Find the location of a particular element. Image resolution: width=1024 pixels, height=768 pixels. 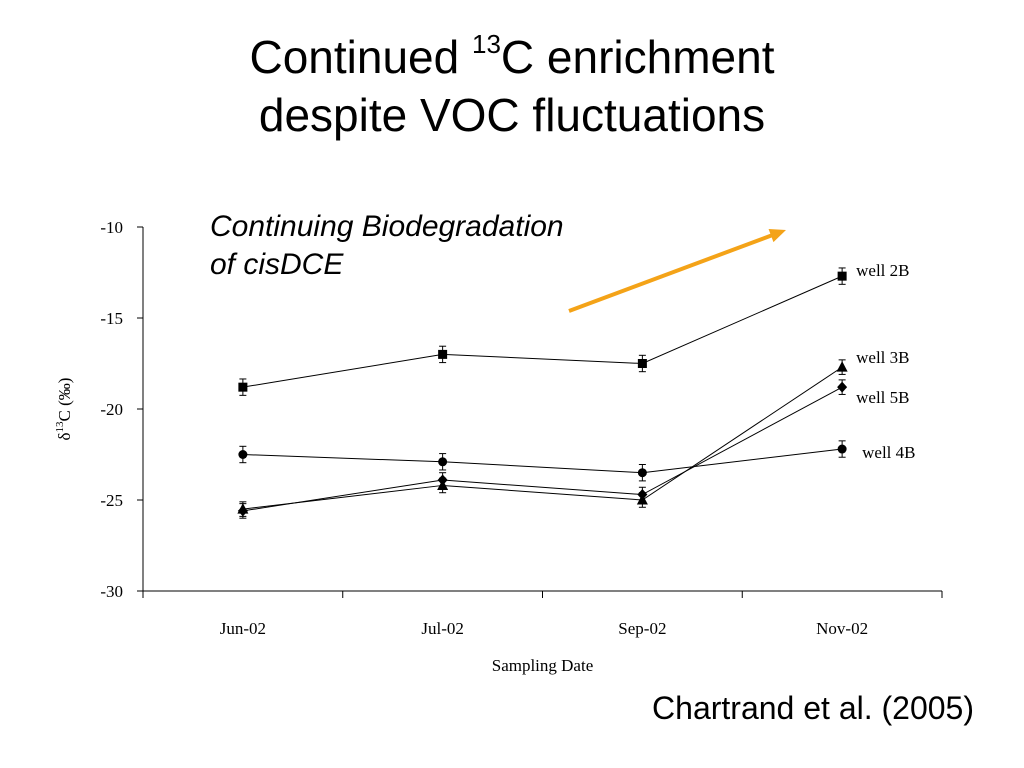

annotation-line-1: Continuing Biodegradation is located at coordinates (387, 226).